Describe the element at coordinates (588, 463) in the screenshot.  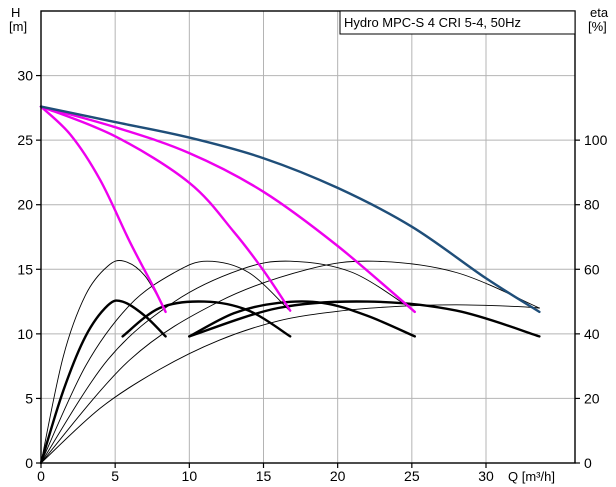
I see `y-right-tick-label: 0` at that location.